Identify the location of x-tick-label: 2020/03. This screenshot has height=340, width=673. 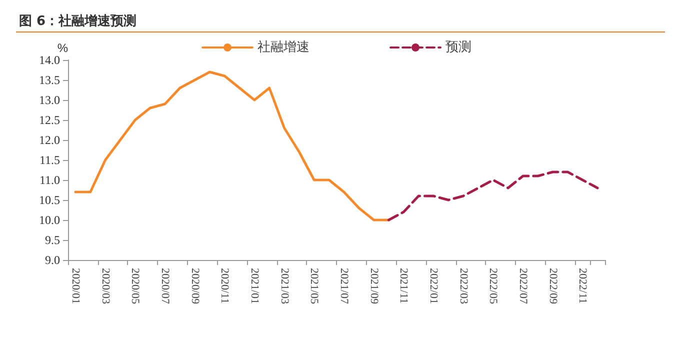
(105, 286).